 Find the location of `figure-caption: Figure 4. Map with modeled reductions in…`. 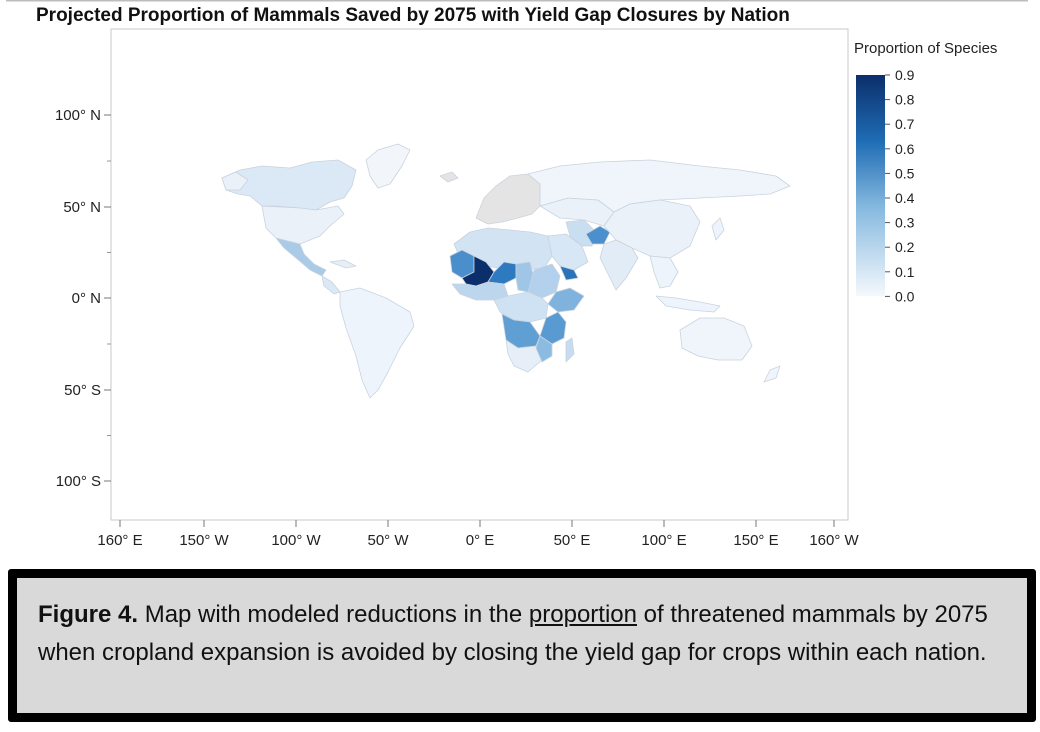

figure-caption: Figure 4. Map with modeled reductions in… is located at coordinates (528, 634).